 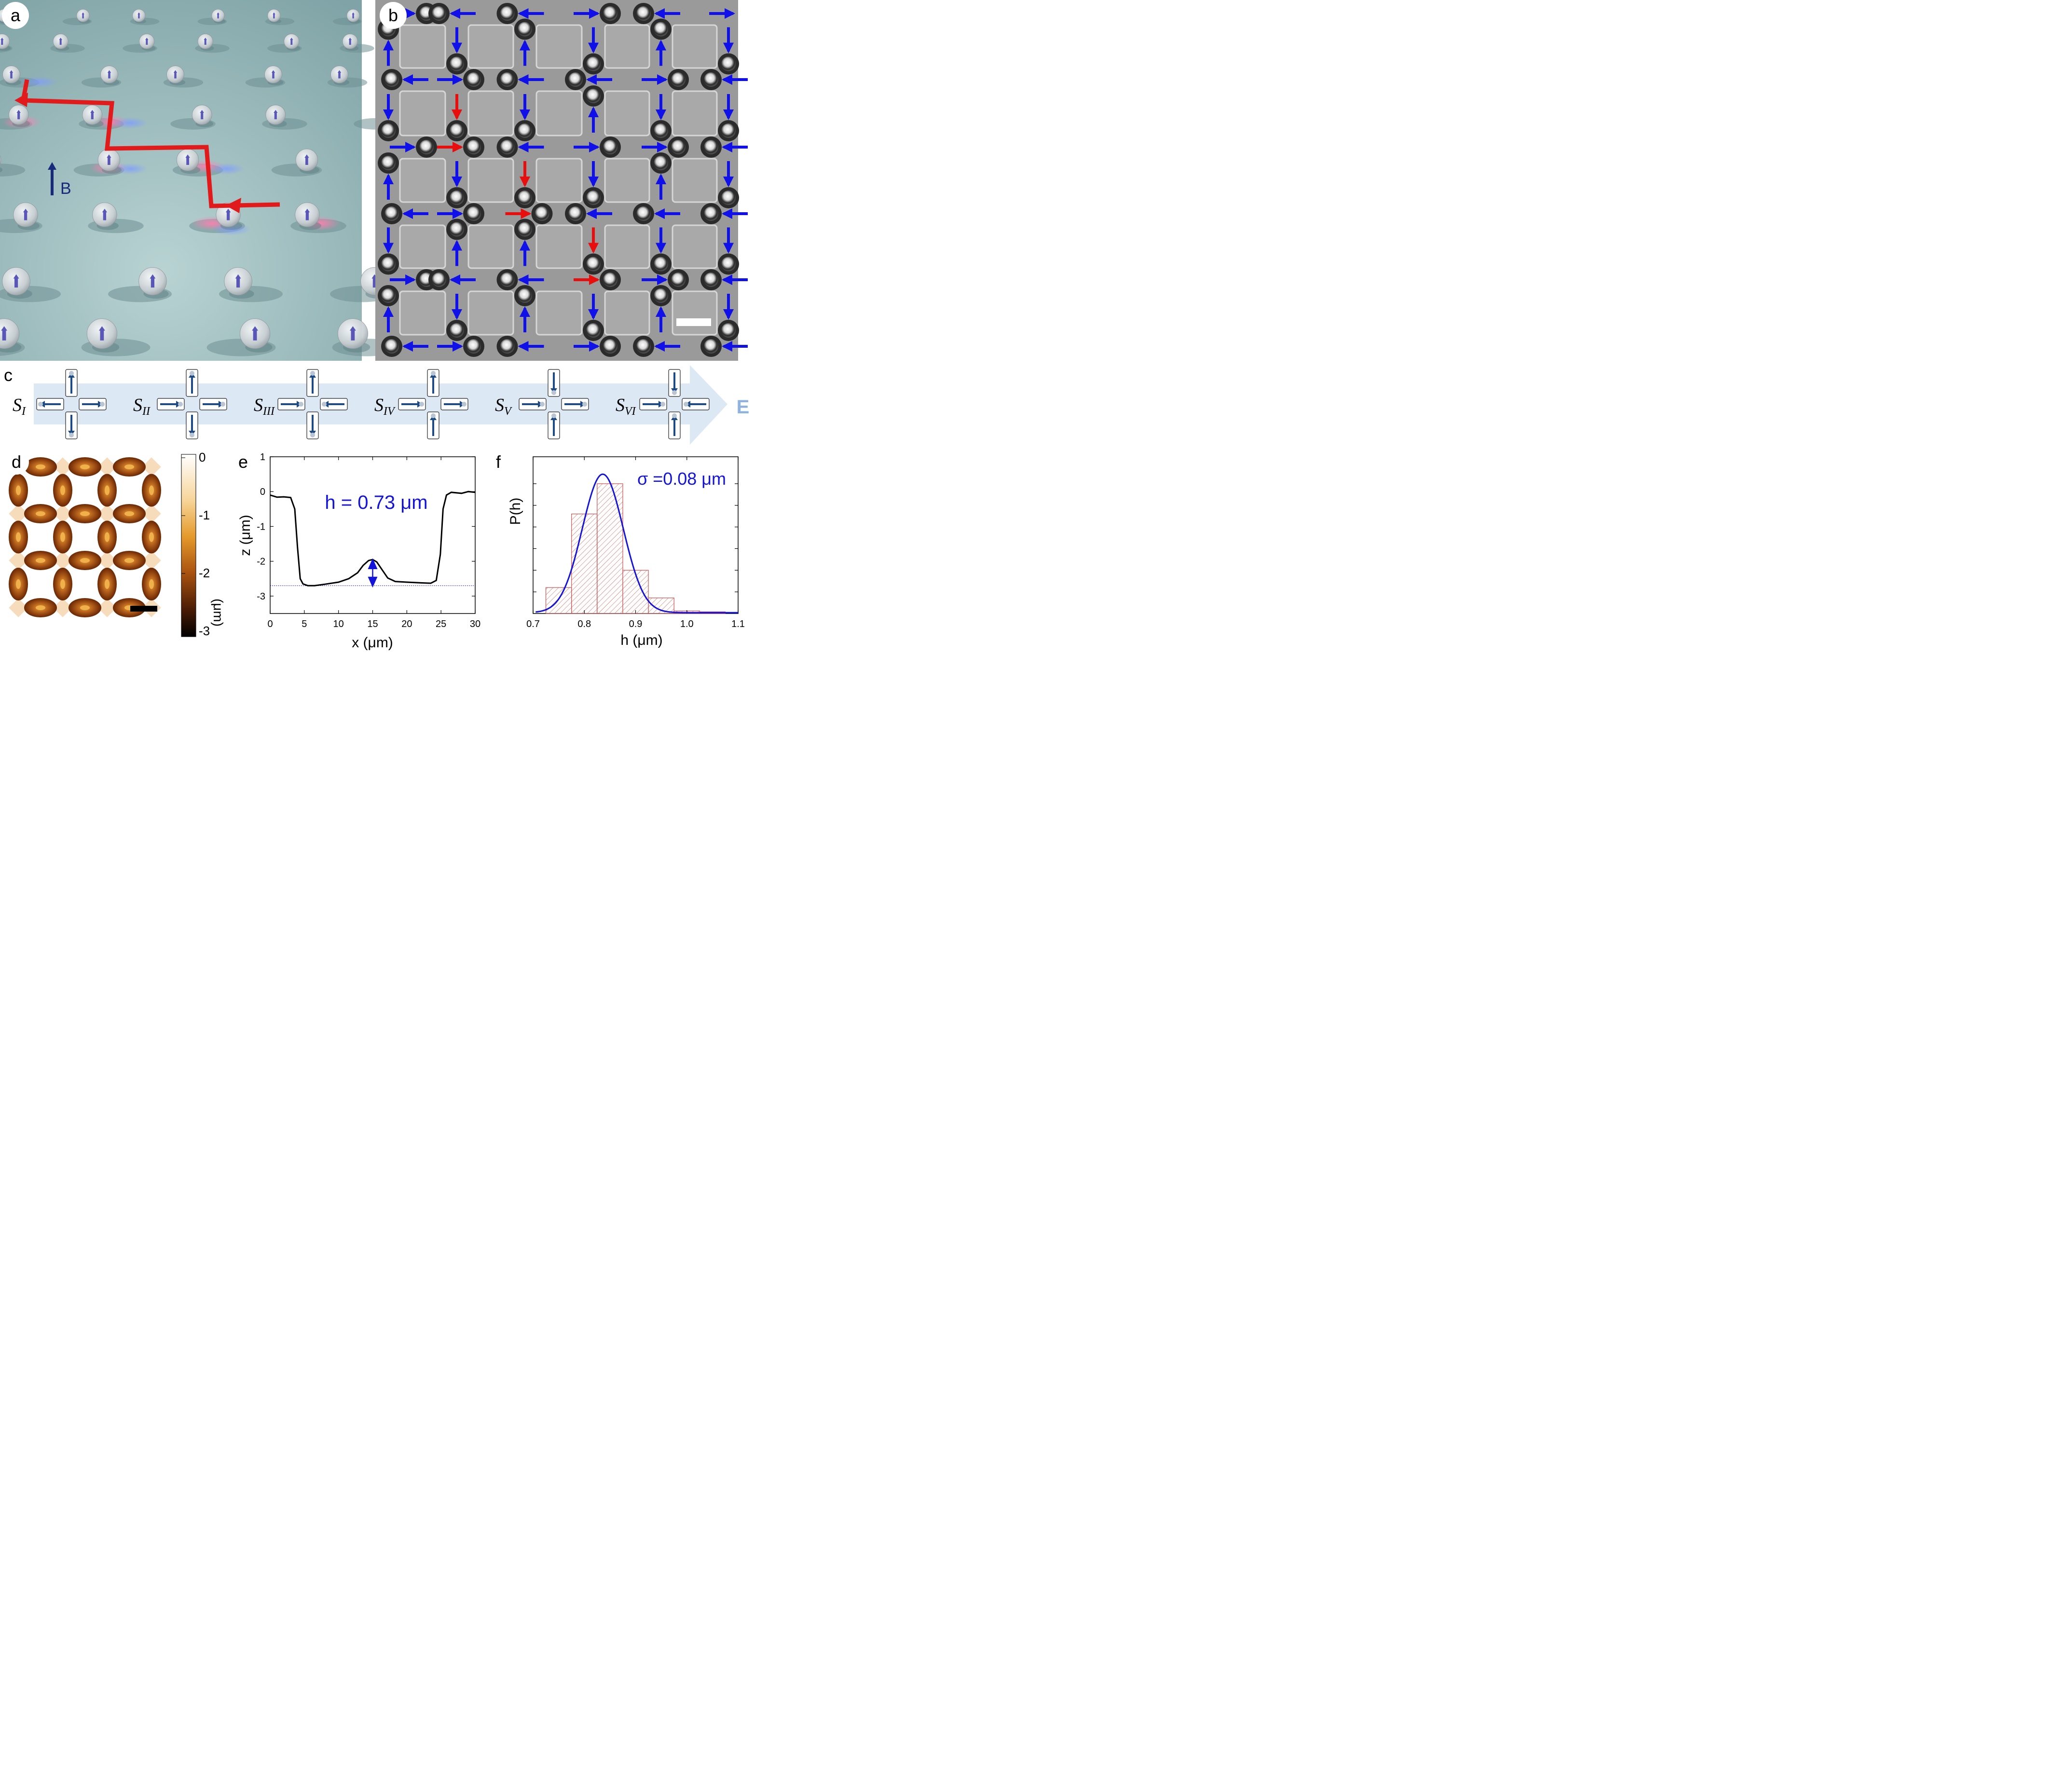 I want to click on state-label: SV, so click(x=503, y=406).